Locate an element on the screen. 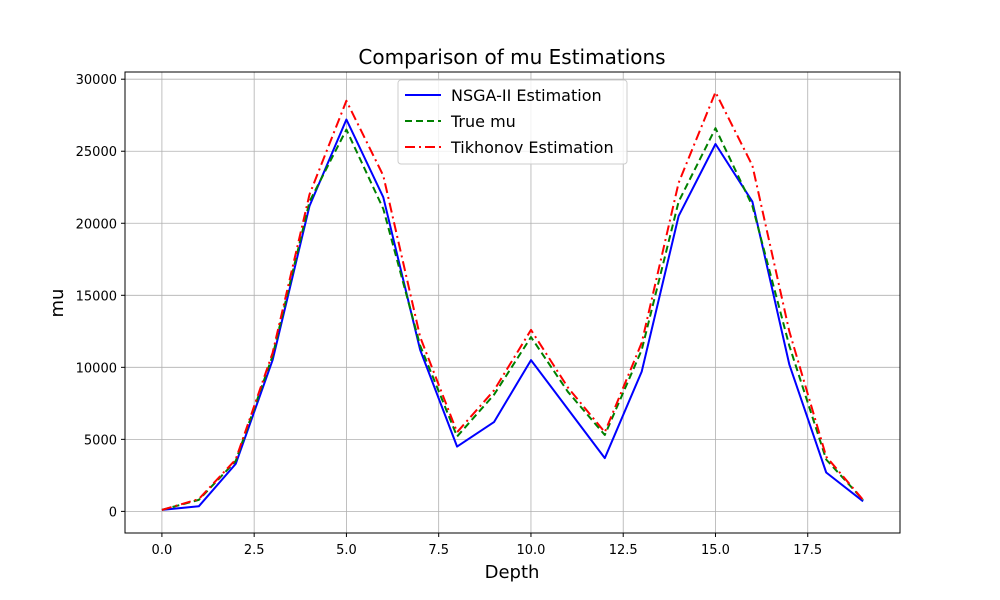 The image size is (1000, 600). x-tick-label: 7.5 is located at coordinates (438, 550).